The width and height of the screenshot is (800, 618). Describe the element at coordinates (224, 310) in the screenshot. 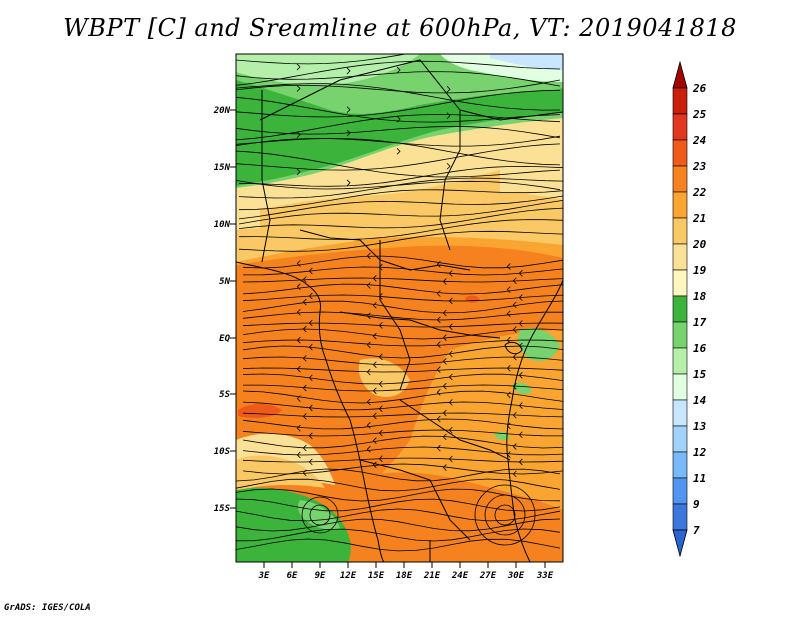

I see `latitude-axis: 20N 15N 10N 5N EQ 5S 10S 15S` at that location.